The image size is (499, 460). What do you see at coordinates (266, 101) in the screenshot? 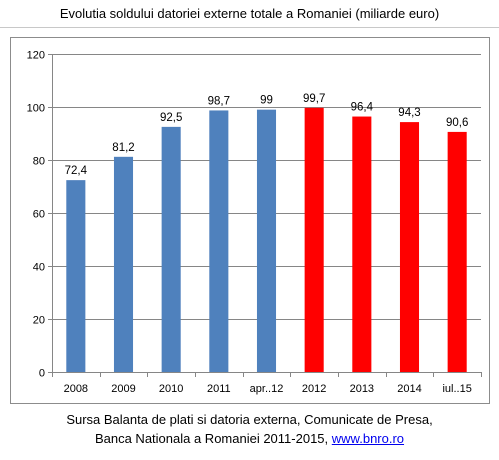
I see `bar-value-label: 99` at bounding box center [266, 101].